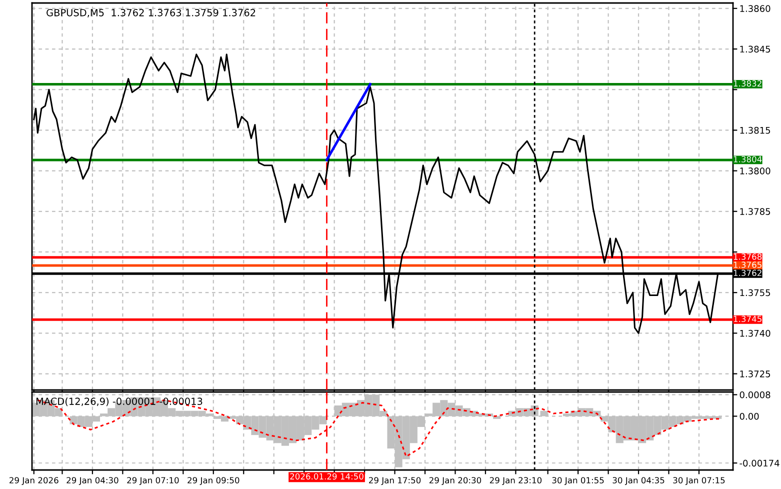 Image resolution: width=781 pixels, height=489 pixels. Describe the element at coordinates (578, 481) in the screenshot. I see `x-tick-label: 30 Jan 01:55` at that location.